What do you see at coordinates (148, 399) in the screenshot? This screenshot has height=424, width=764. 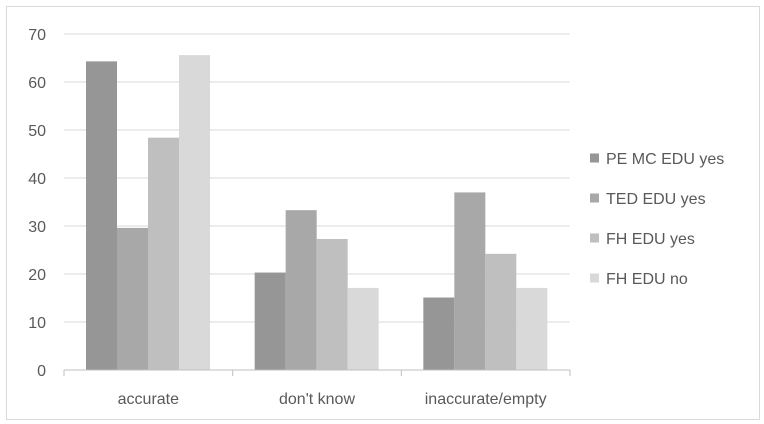 I see `x-category-label-1: accurate` at bounding box center [148, 399].